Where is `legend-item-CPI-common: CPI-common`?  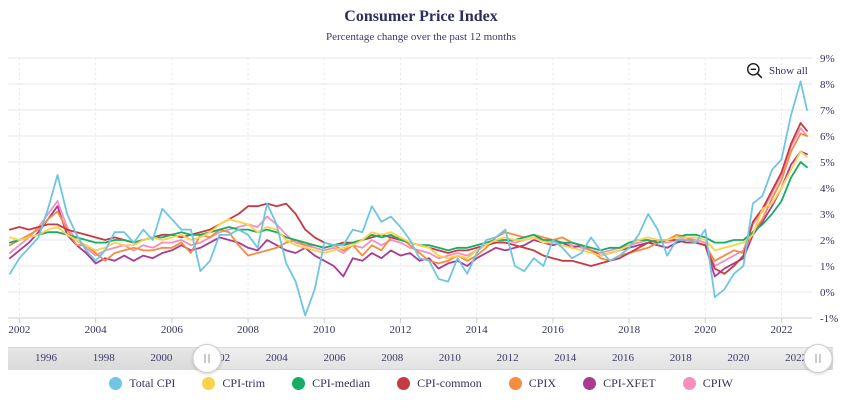
legend-item-CPI-common: CPI-common is located at coordinates (439, 383).